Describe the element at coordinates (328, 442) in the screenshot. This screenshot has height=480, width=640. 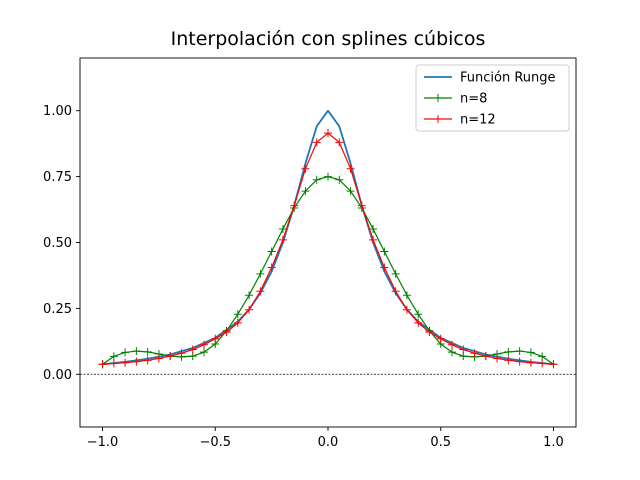
I see `x-tick-label: 0.0` at that location.